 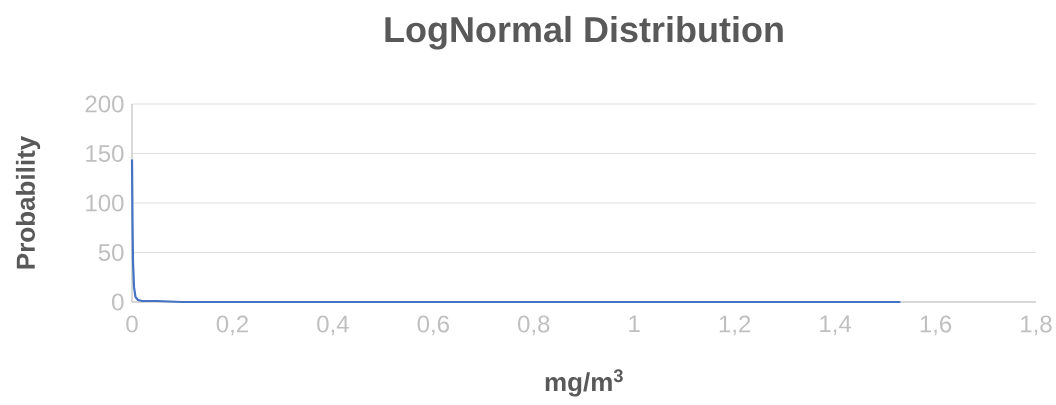 What do you see at coordinates (634, 324) in the screenshot?
I see `x-tick-label: 1` at bounding box center [634, 324].